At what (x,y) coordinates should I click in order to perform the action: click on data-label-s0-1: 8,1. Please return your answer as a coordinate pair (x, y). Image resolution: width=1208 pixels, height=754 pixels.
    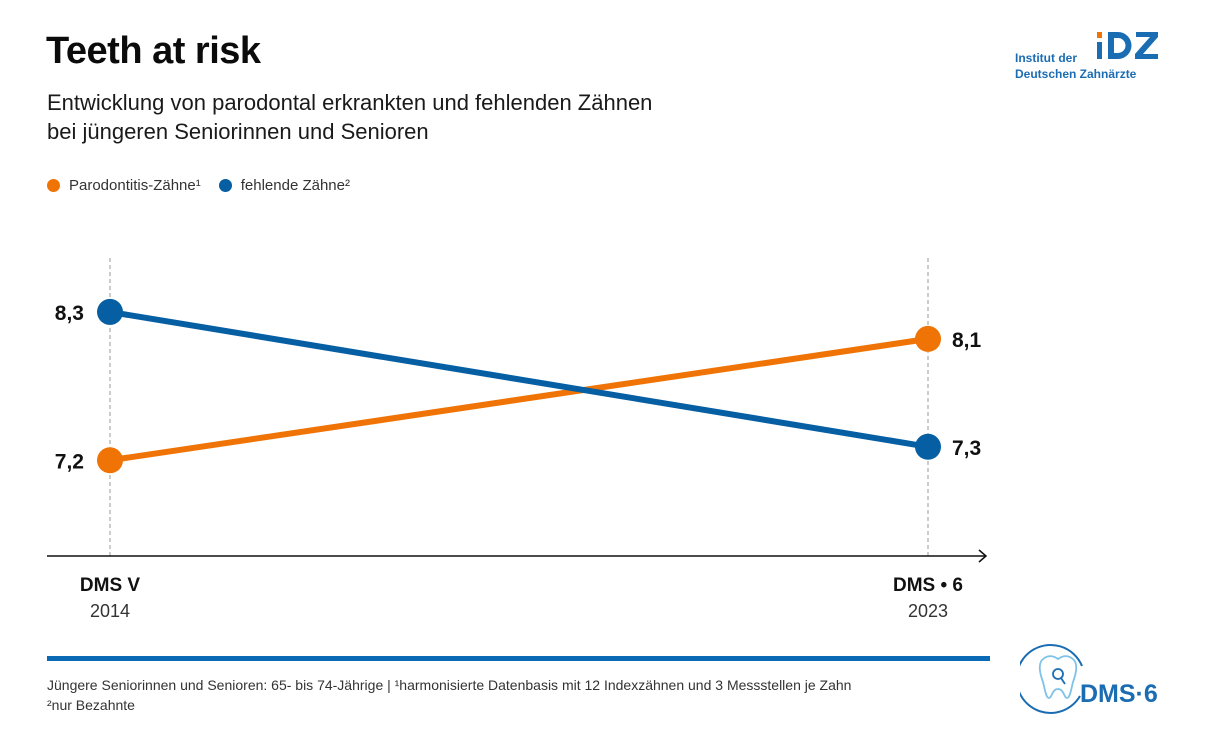
    Looking at the image, I should click on (967, 340).